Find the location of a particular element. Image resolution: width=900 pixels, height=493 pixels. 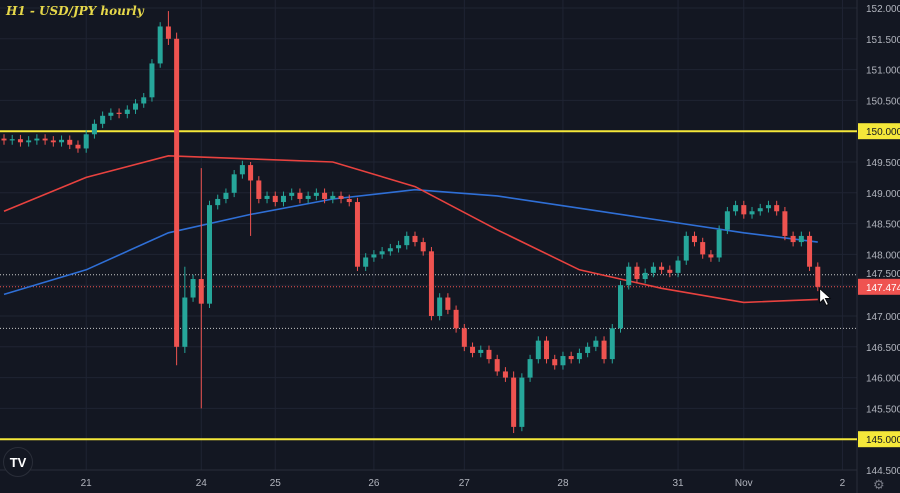

time-tick-label: 21 is located at coordinates (87, 483).